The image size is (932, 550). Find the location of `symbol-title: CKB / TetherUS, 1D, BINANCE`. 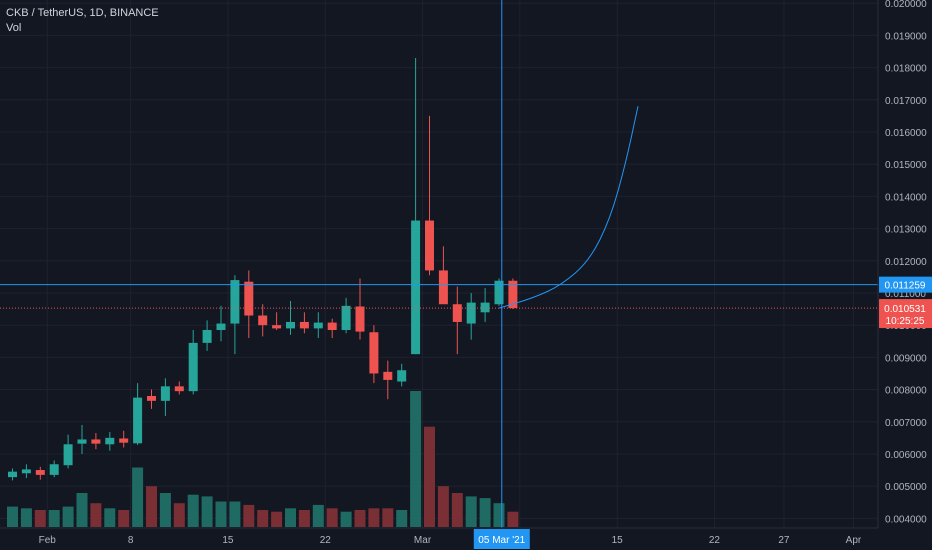

symbol-title: CKB / TetherUS, 1D, BINANCE is located at coordinates (82, 13).